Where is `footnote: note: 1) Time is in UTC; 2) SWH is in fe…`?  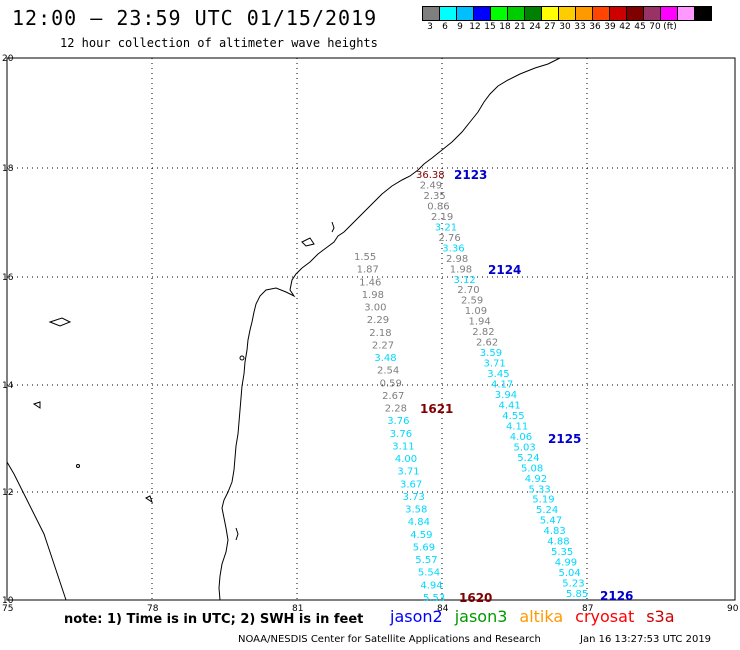 footnote: note: 1) Time is in UTC; 2) SWH is in fe… is located at coordinates (214, 619).